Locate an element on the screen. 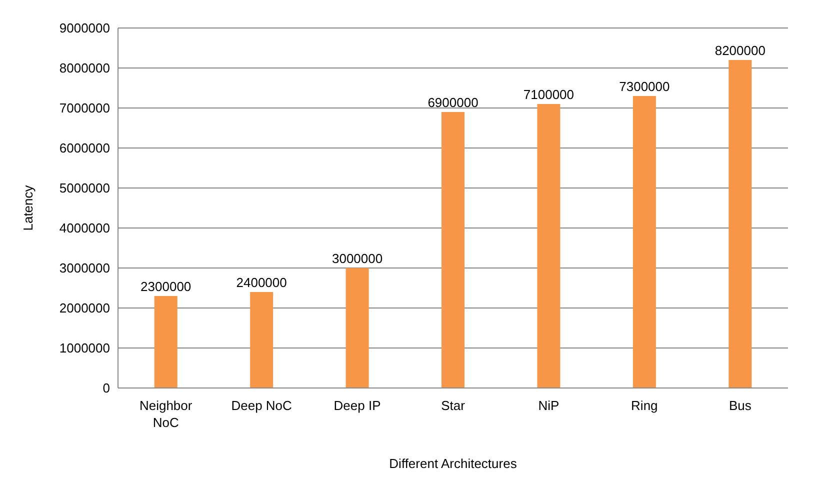 Image resolution: width=824 pixels, height=501 pixels. x-tick-label: Bus is located at coordinates (740, 405).